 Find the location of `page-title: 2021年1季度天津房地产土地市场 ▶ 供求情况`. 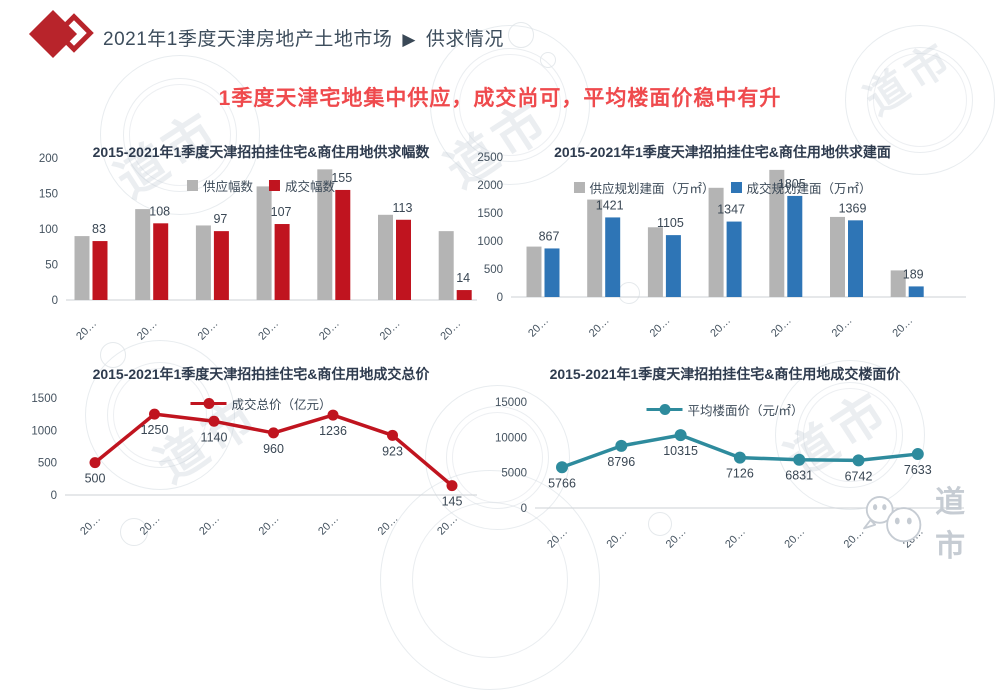

page-title: 2021年1季度天津房地产土地市场 ▶ 供求情况 is located at coordinates (303, 37).